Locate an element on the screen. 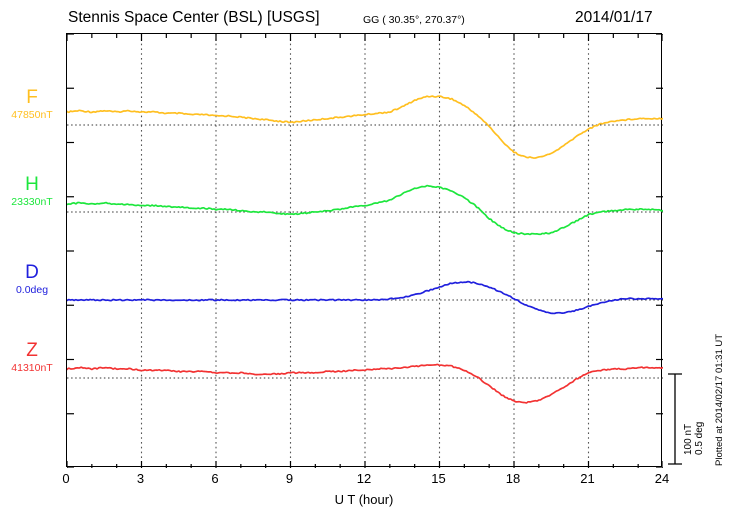 This screenshot has height=520, width=730. trace-z is located at coordinates (365, 383).